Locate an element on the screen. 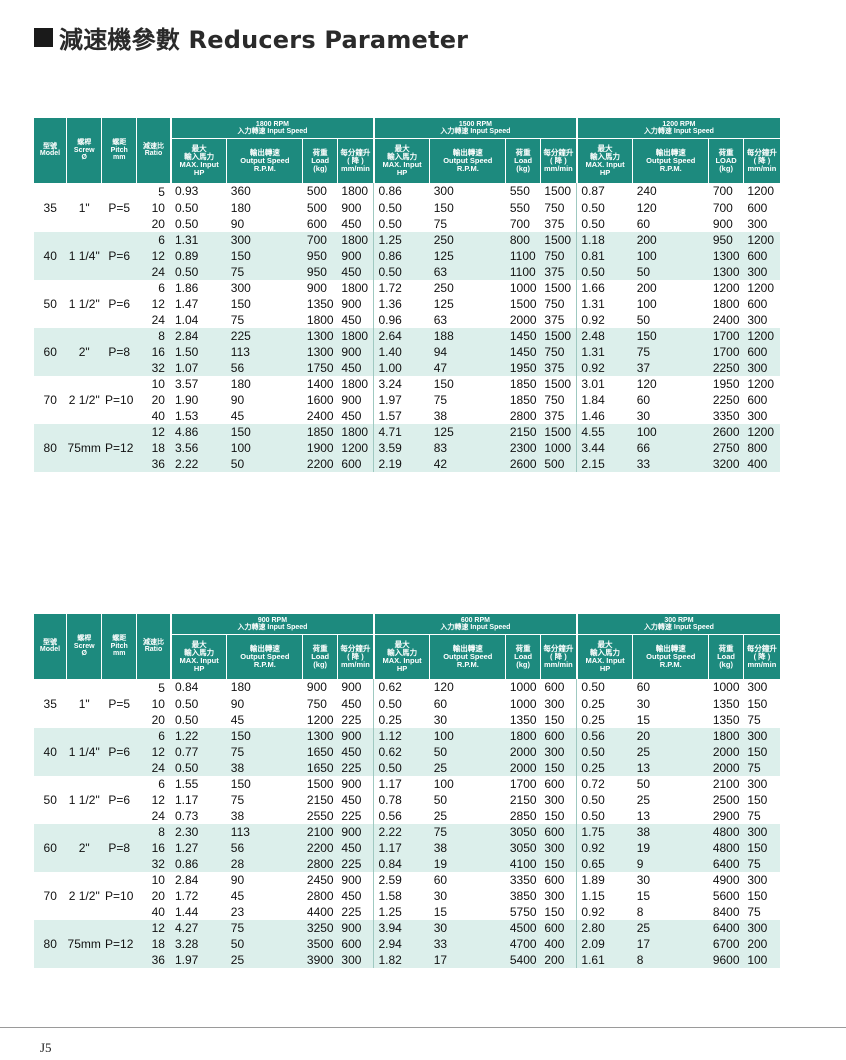  max-hp-cell: 1.31 is located at coordinates (604, 351).